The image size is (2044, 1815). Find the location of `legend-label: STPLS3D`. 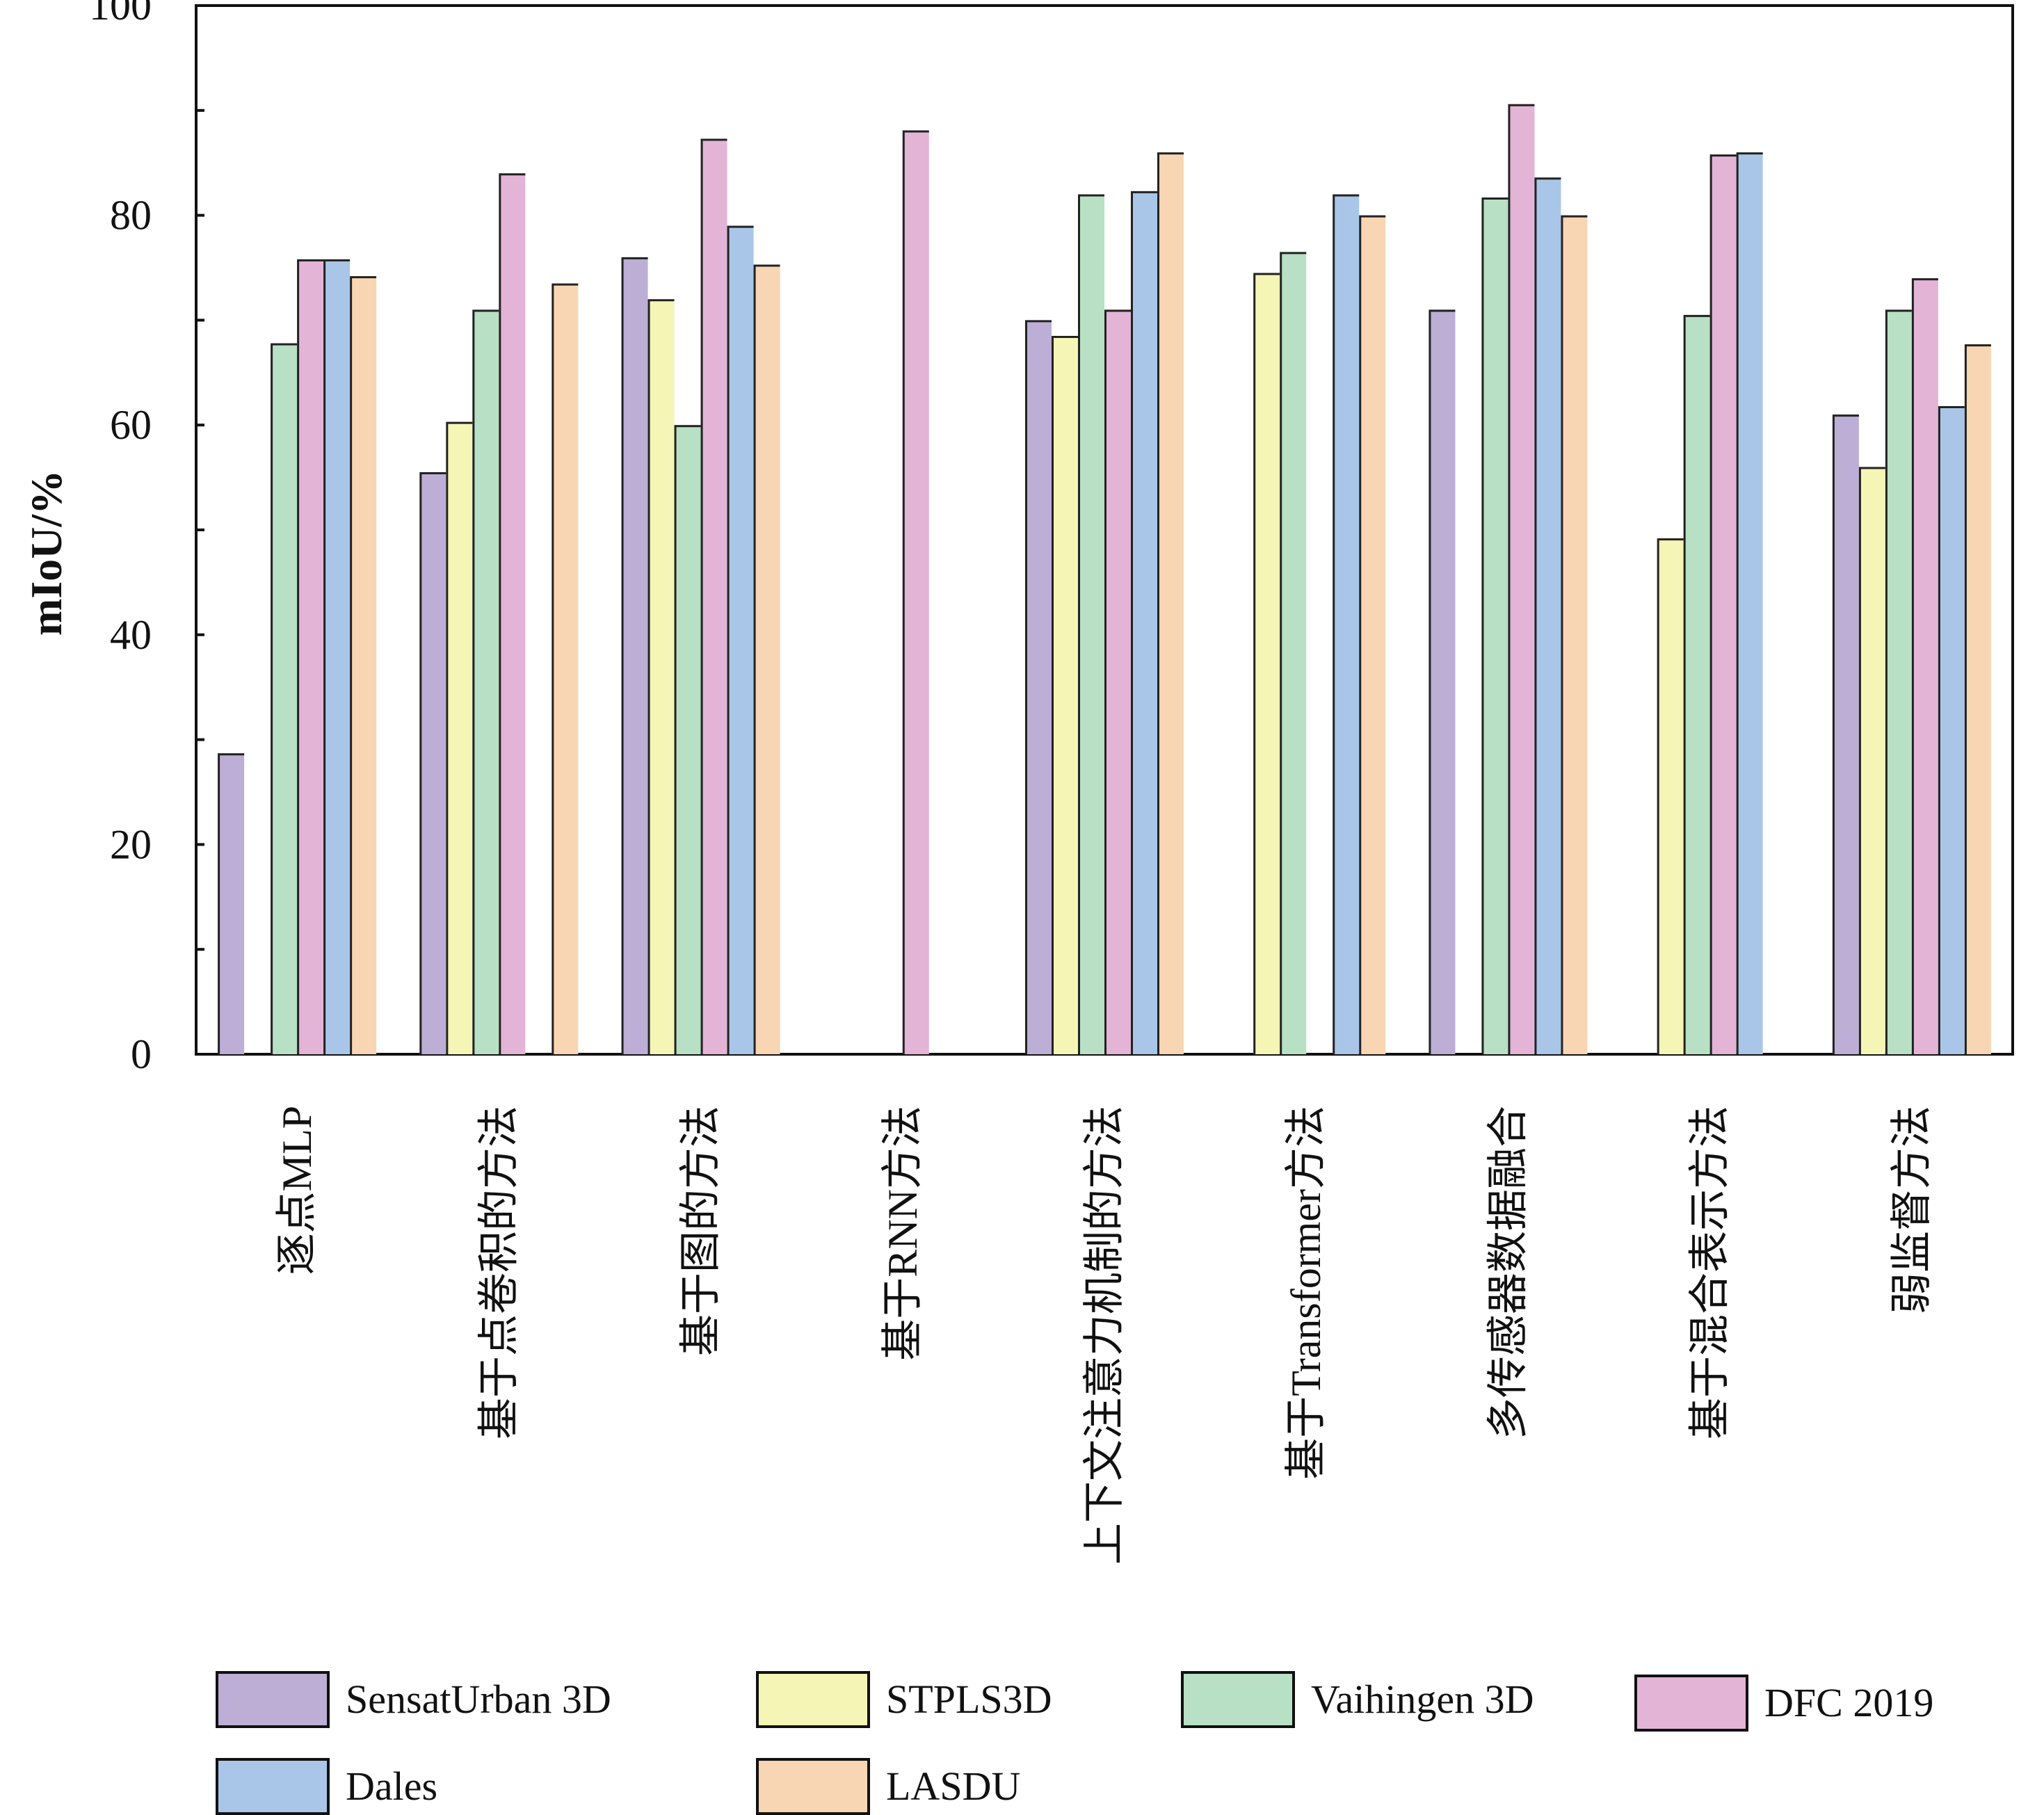

legend-label: STPLS3D is located at coordinates (969, 1699).